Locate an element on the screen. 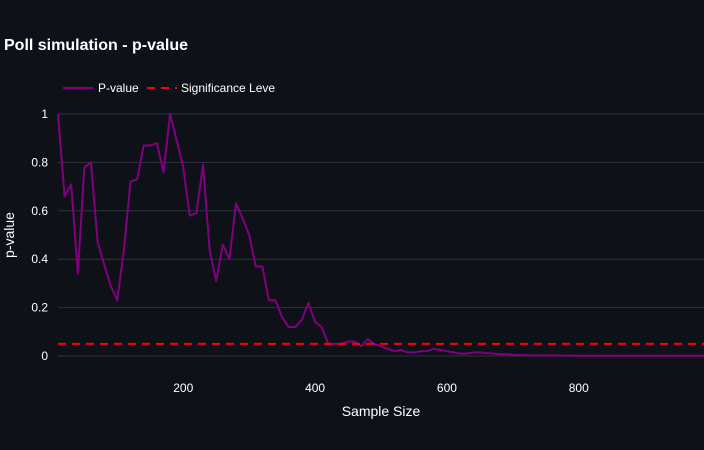 The image size is (704, 450). y-tick-label: 0.8 is located at coordinates (39, 162).